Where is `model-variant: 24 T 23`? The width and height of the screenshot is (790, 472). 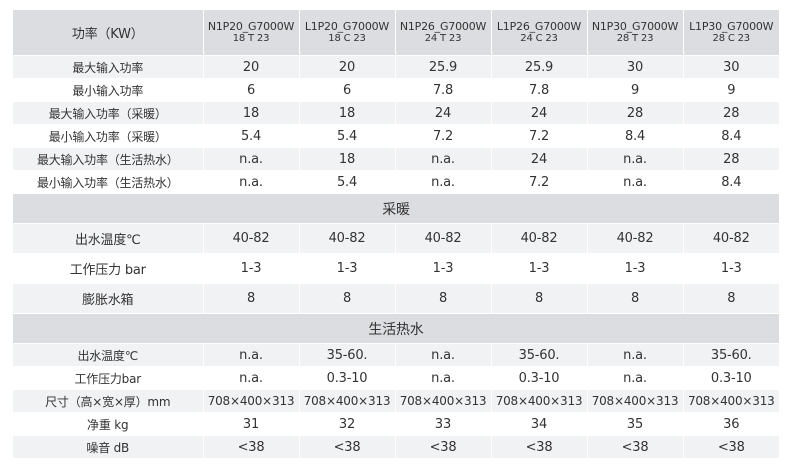
model-variant: 24 T 23 is located at coordinates (443, 38).